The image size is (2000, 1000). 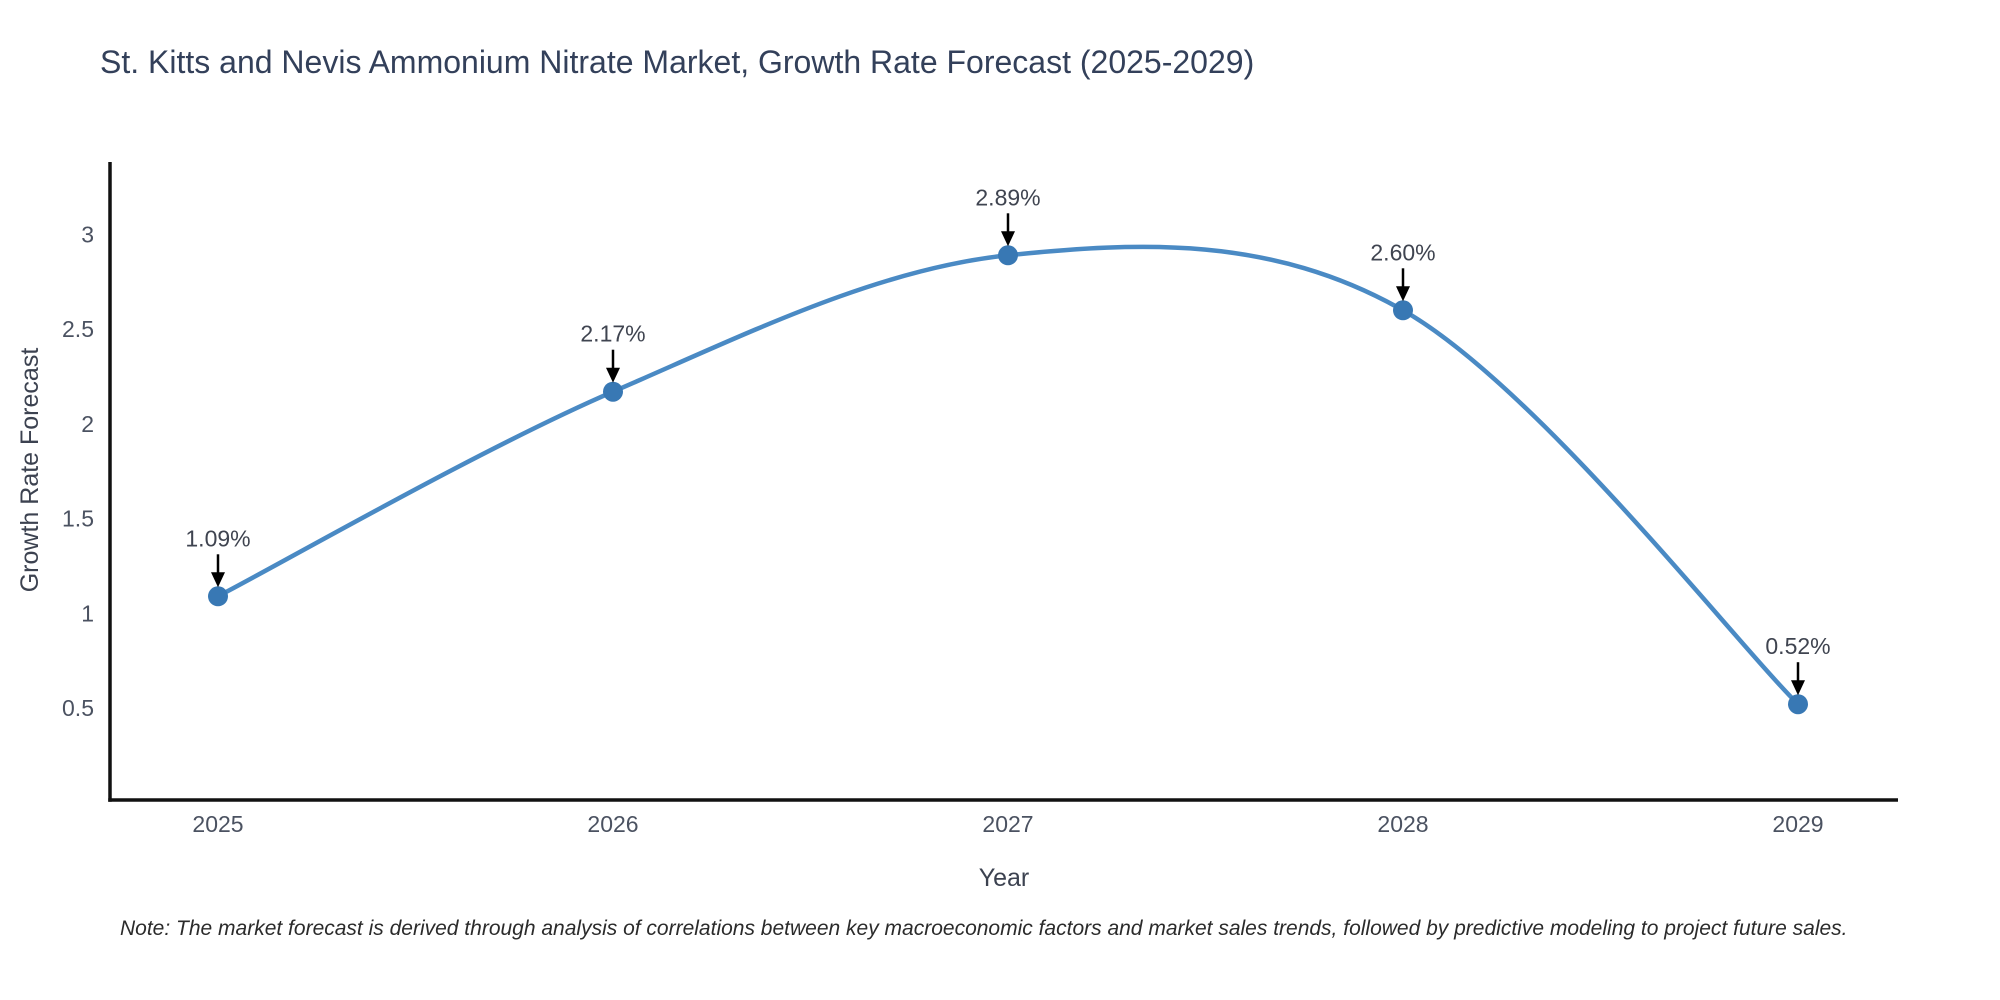 What do you see at coordinates (1007, 197) in the screenshot?
I see `point-label: 2.89%` at bounding box center [1007, 197].